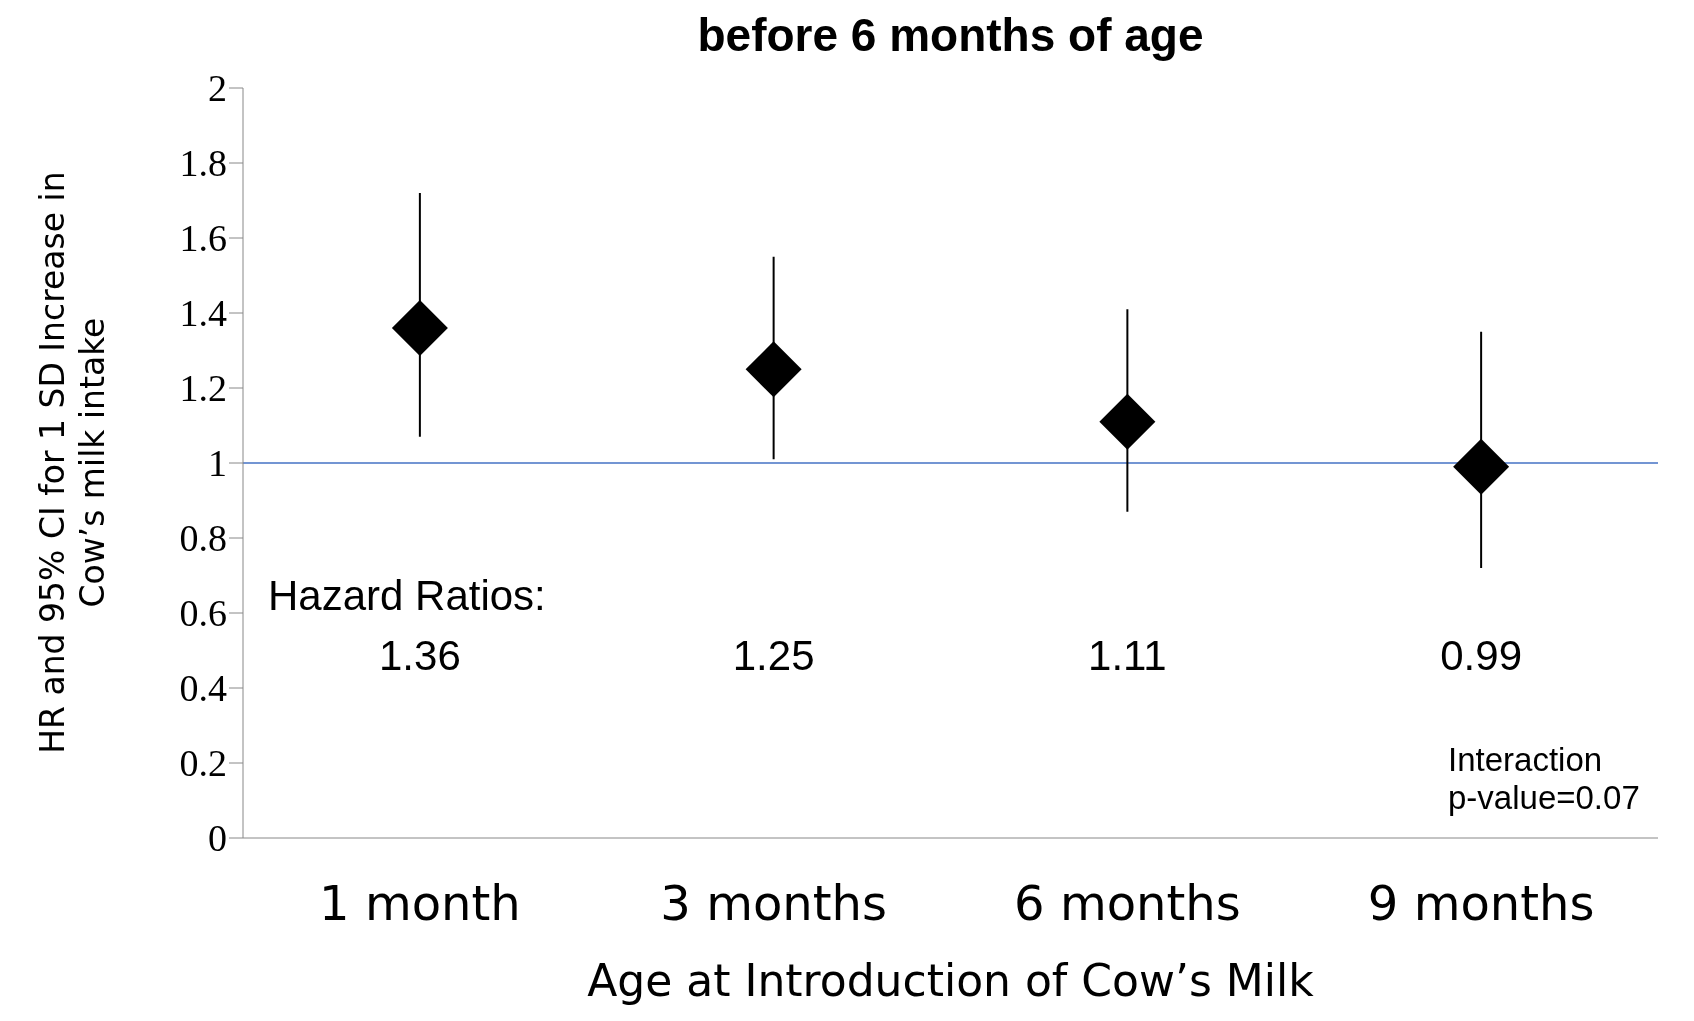 The image size is (1694, 1021). What do you see at coordinates (203, 538) in the screenshot?
I see `y-tick-label: 0.8` at bounding box center [203, 538].